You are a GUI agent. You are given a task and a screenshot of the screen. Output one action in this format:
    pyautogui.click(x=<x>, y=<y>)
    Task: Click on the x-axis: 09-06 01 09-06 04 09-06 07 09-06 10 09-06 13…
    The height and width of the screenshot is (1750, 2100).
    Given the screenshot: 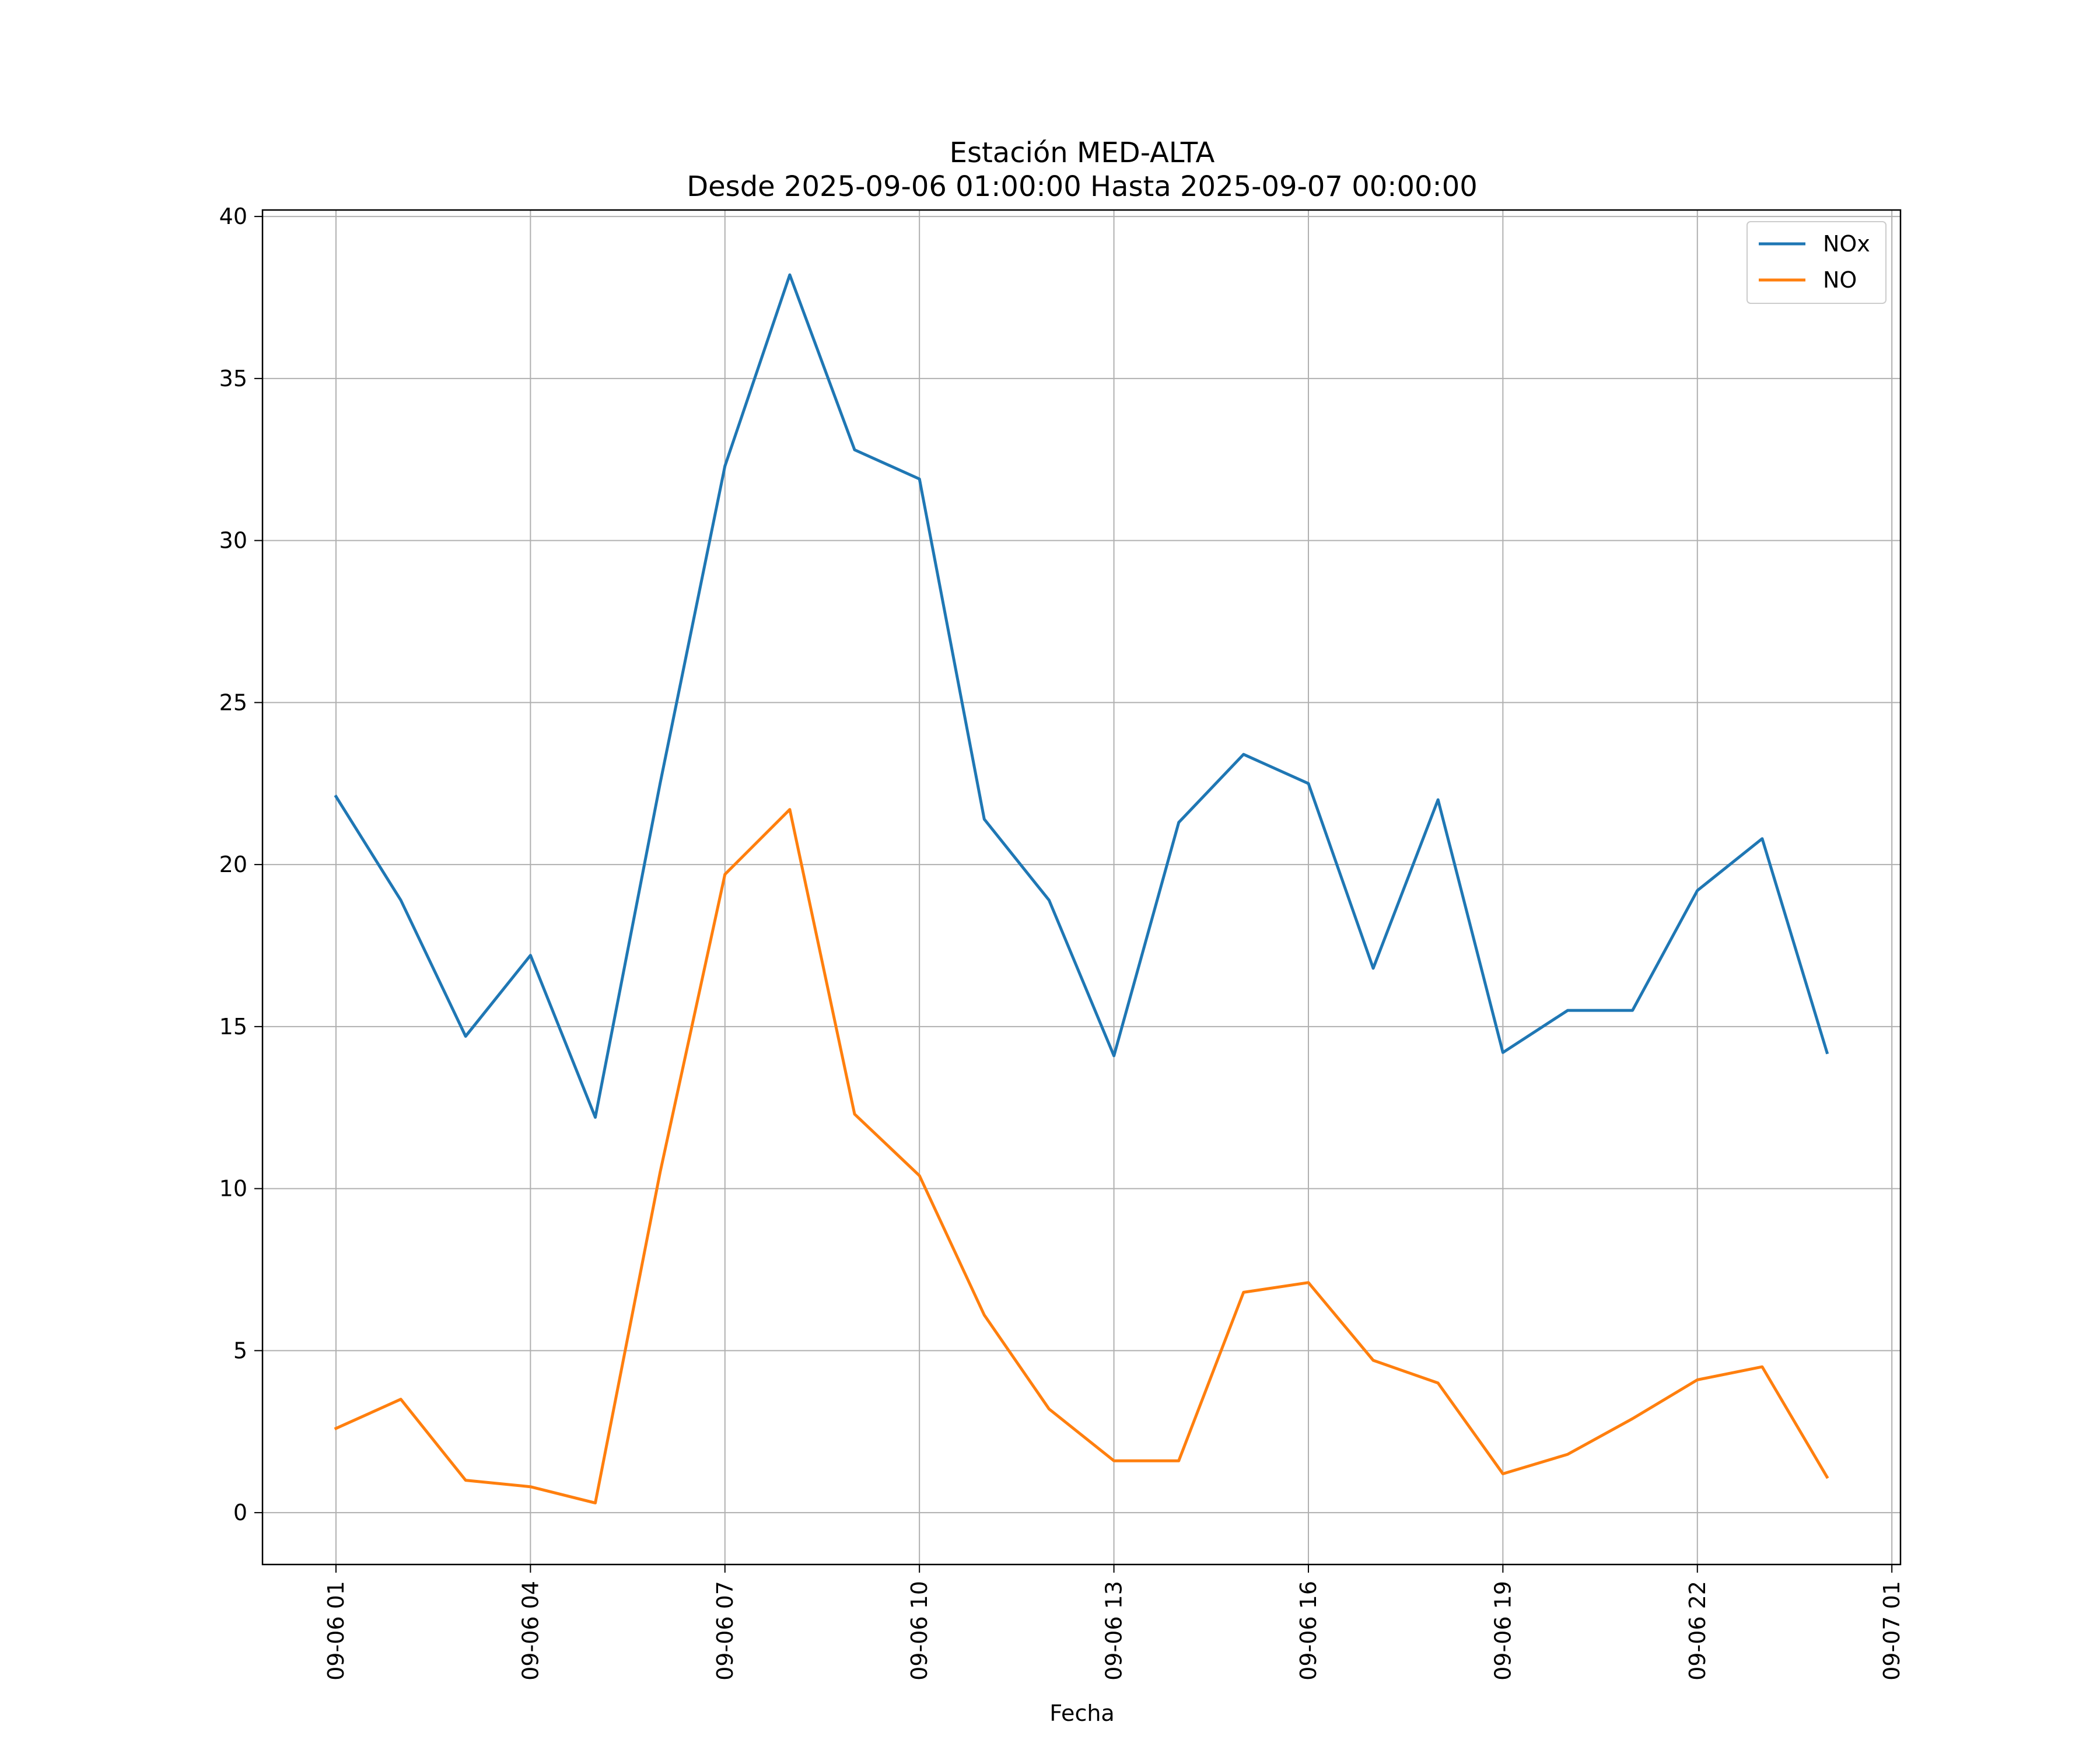 What is the action you would take?
    pyautogui.click(x=1114, y=1622)
    